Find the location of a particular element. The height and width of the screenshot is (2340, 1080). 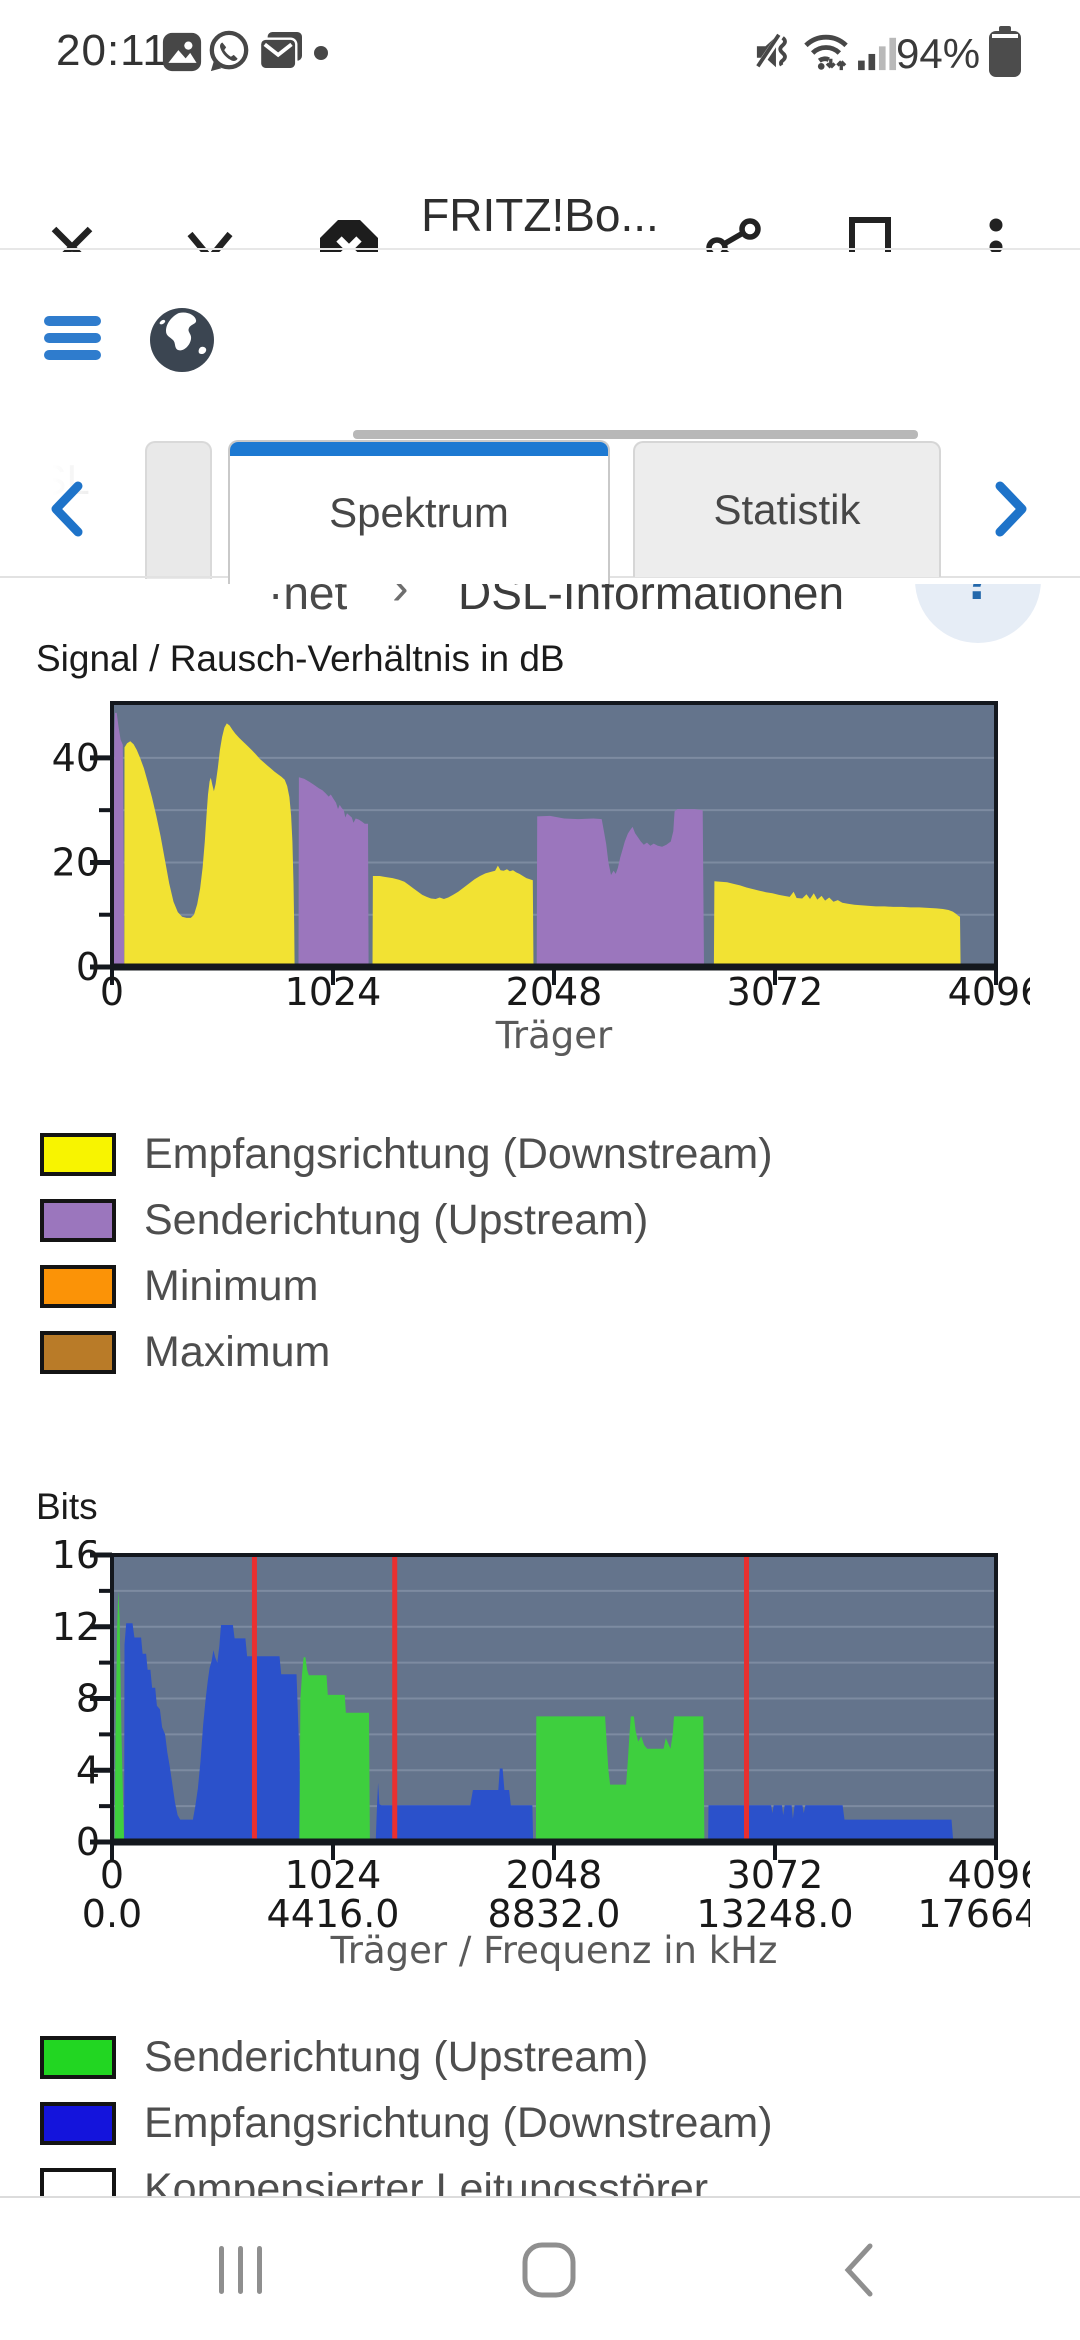

system-nav-bar is located at coordinates (540, 2268).